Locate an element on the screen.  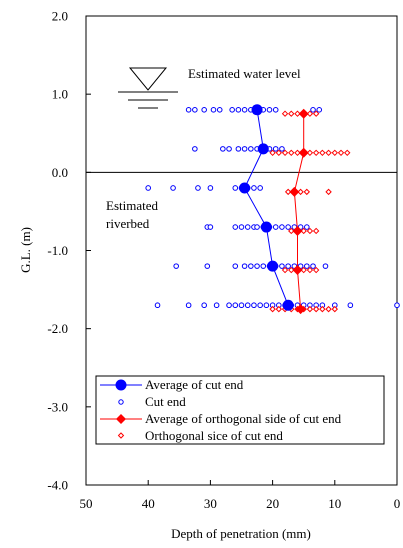
x-tick-label: 40 is located at coordinates (148, 503).